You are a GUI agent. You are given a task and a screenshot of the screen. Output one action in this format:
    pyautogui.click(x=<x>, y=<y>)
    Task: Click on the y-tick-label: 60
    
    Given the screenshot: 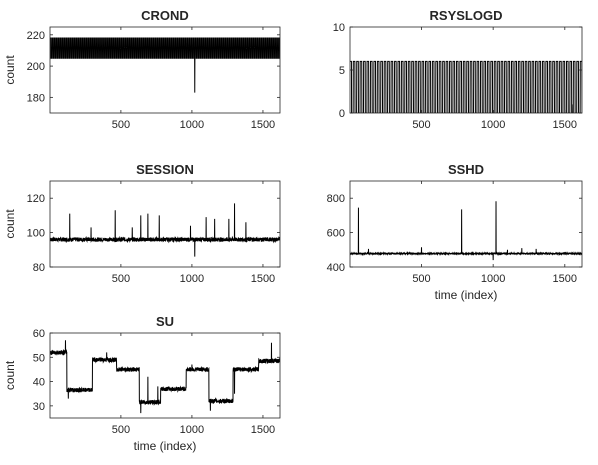 What is the action you would take?
    pyautogui.click(x=39, y=334)
    